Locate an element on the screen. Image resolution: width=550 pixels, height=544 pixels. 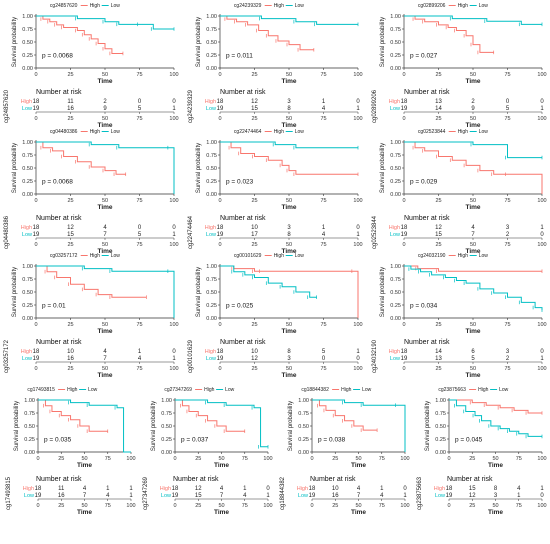
risk-count-low: 15 is located at coordinates (198, 496).